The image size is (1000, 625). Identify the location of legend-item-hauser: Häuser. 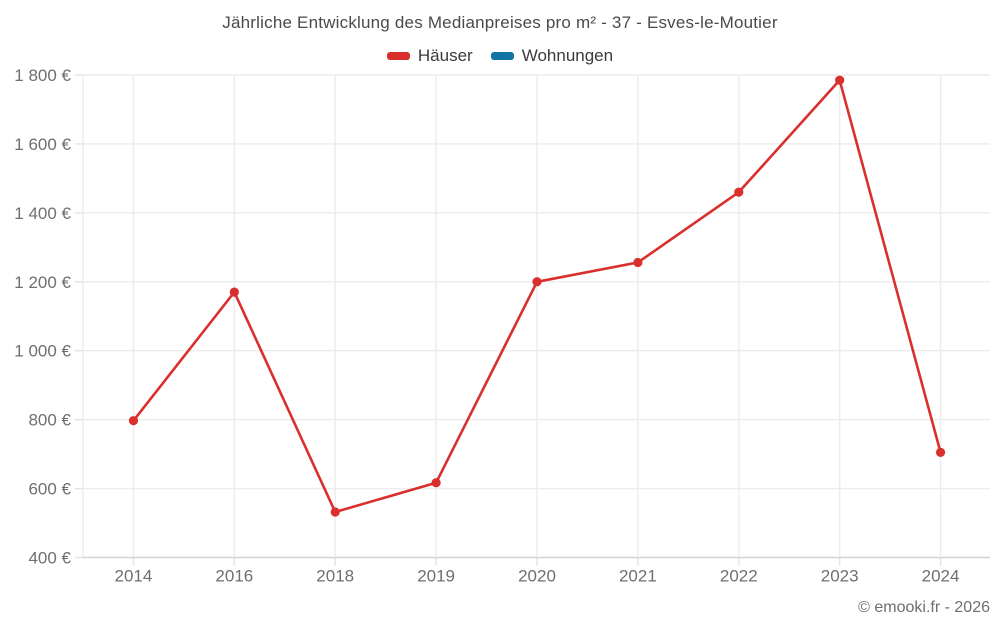
(429, 56).